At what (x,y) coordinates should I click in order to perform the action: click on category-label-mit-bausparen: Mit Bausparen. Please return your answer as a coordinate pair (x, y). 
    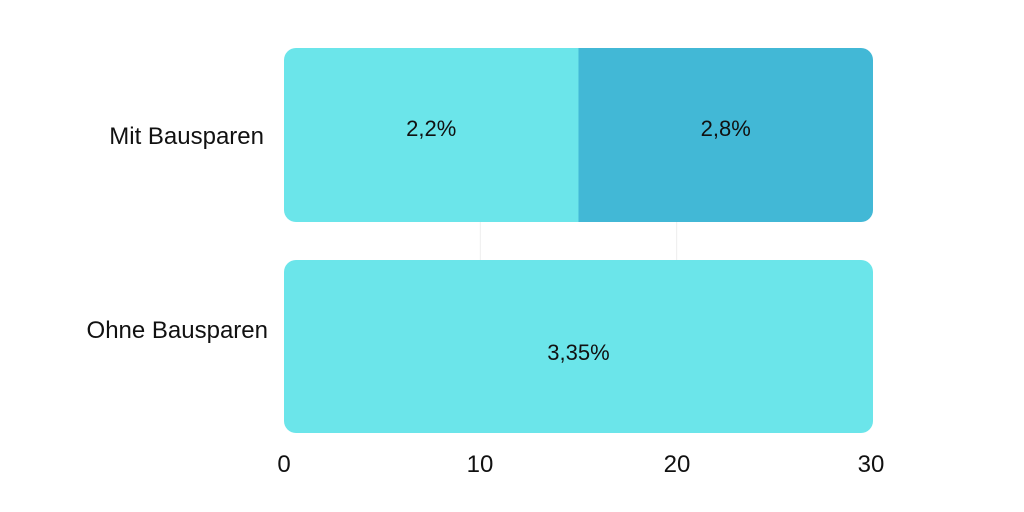
    Looking at the image, I should click on (186, 136).